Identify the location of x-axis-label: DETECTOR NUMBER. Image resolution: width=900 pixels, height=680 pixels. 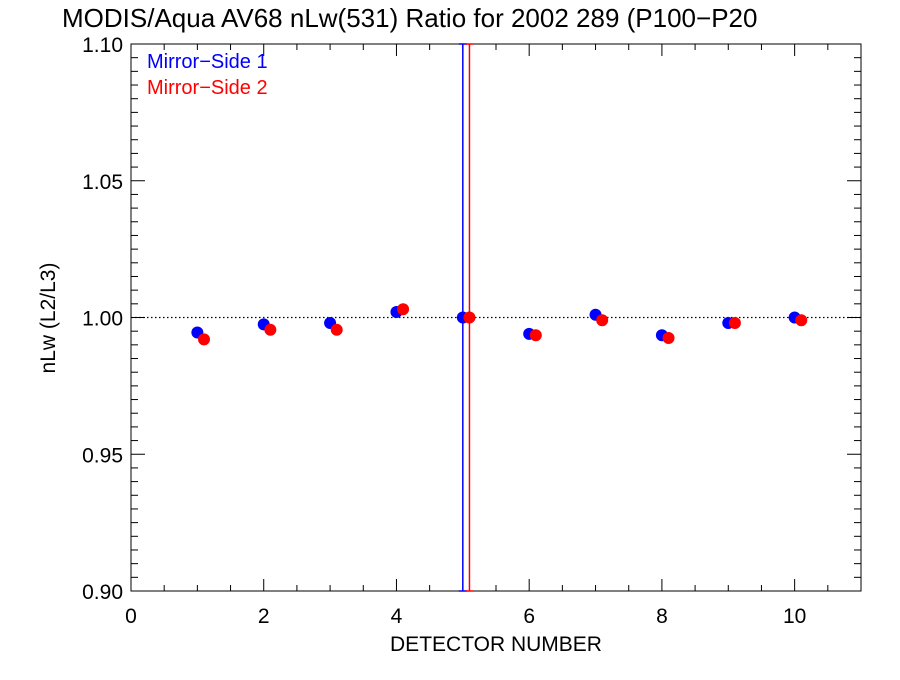
(496, 644).